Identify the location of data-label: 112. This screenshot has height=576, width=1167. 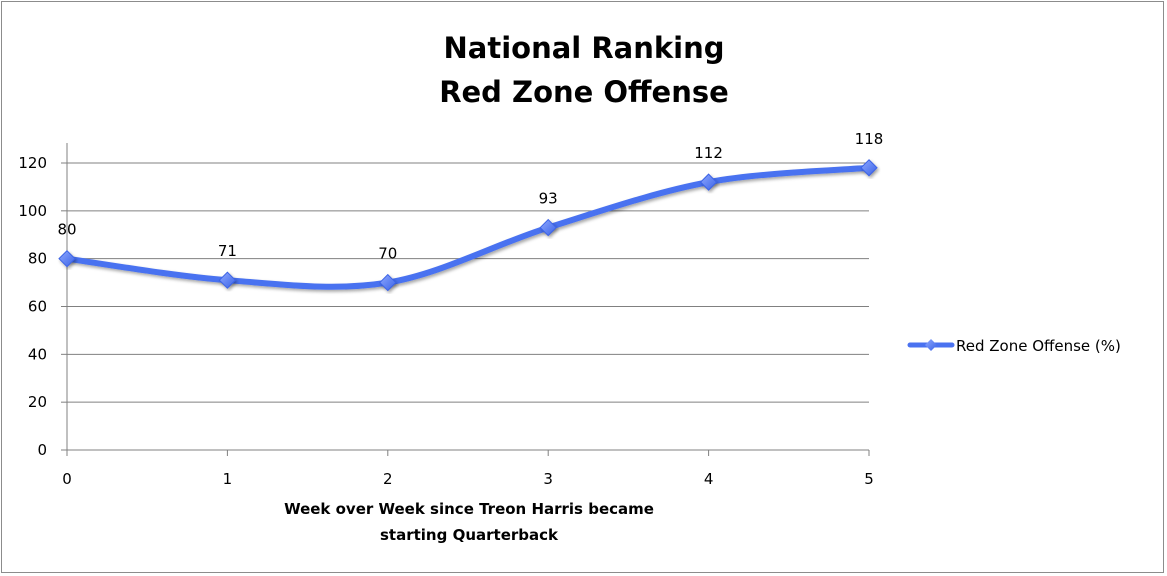
(708, 153).